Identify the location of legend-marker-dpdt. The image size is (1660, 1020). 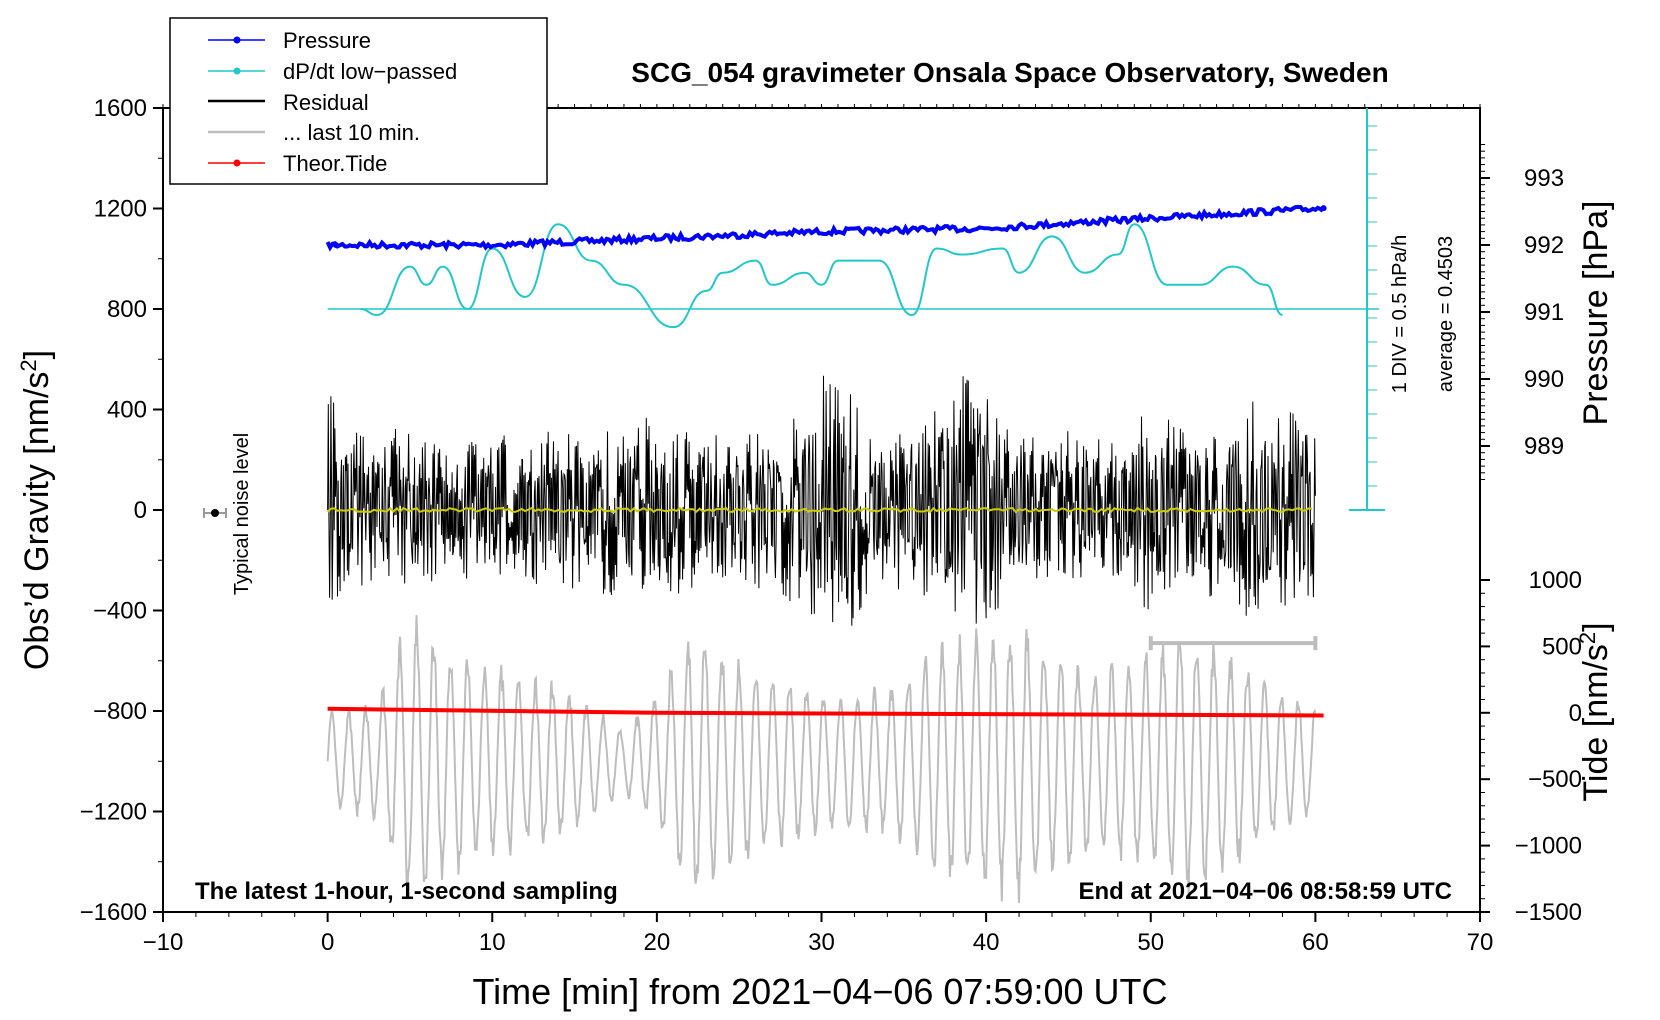
(237, 71).